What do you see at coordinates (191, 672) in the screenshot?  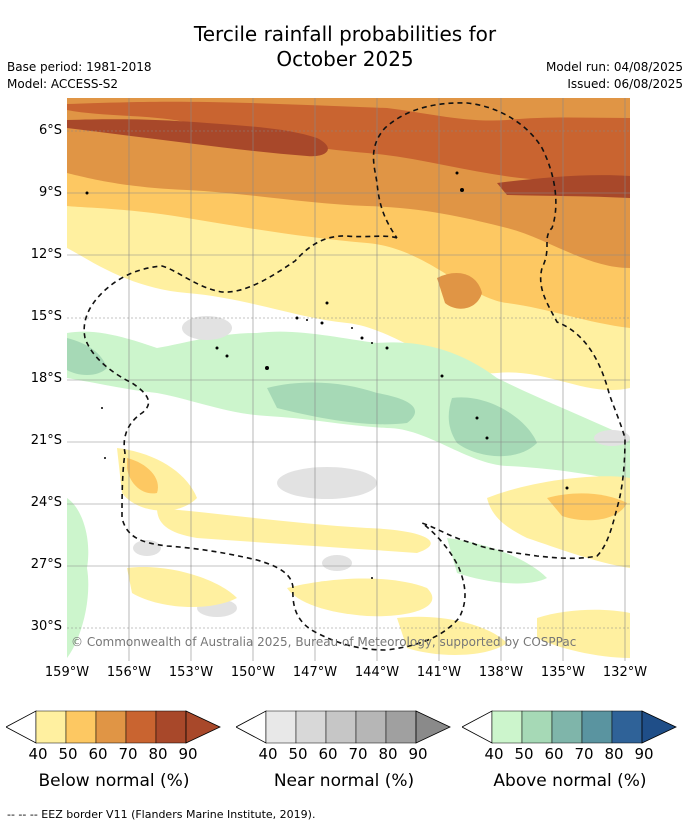 I see `lon-label: 153°W` at bounding box center [191, 672].